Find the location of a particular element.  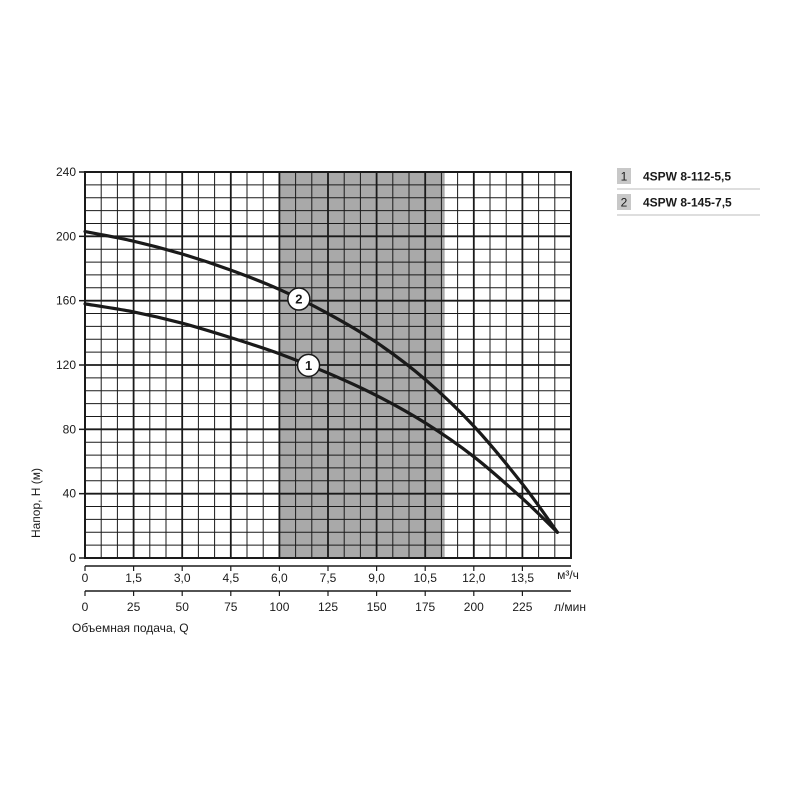

legend: 1 4SPW 8-112-5,5 2 4SPW 8-145-7,5 is located at coordinates (688, 192).